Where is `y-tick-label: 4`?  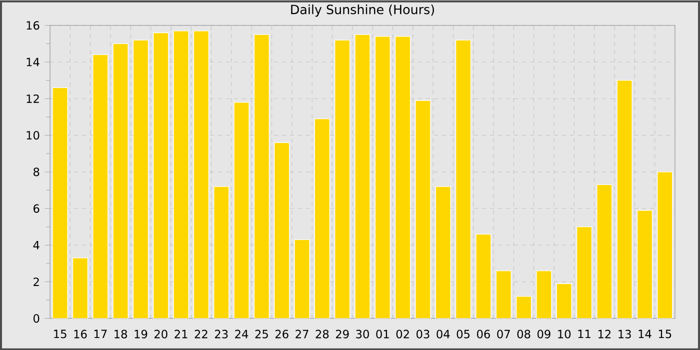 y-tick-label: 4 is located at coordinates (36, 245).